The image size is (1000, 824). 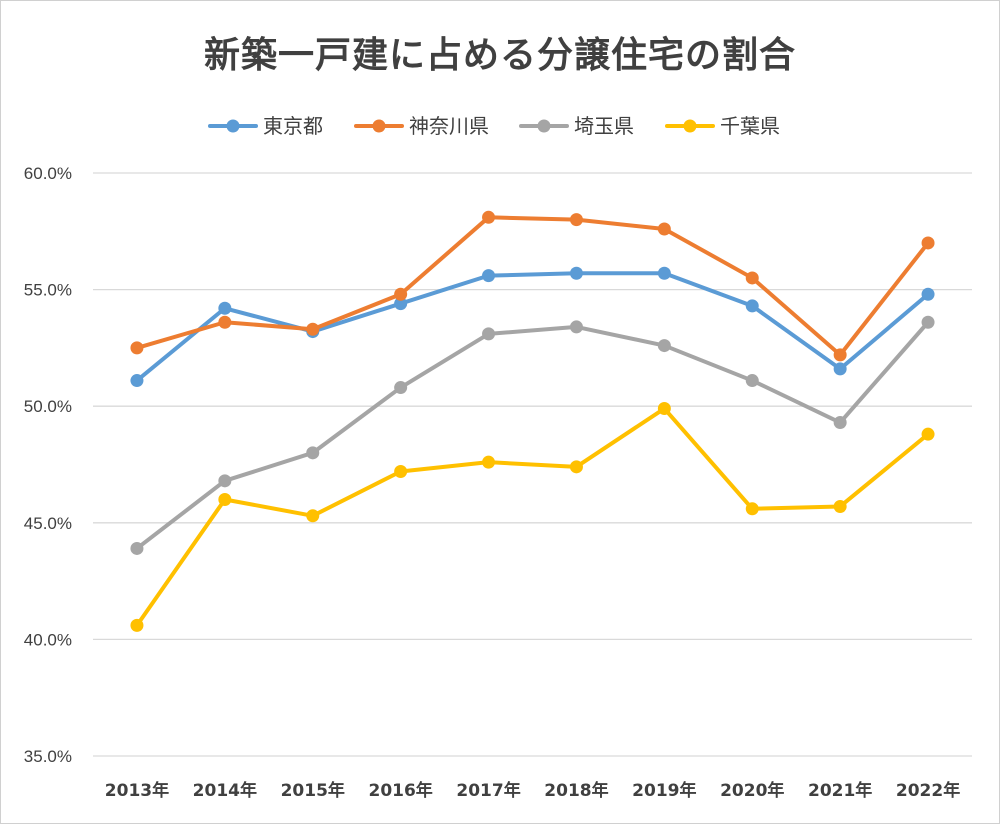 What do you see at coordinates (400, 790) in the screenshot?
I see `x-tick-label: 2016年` at bounding box center [400, 790].